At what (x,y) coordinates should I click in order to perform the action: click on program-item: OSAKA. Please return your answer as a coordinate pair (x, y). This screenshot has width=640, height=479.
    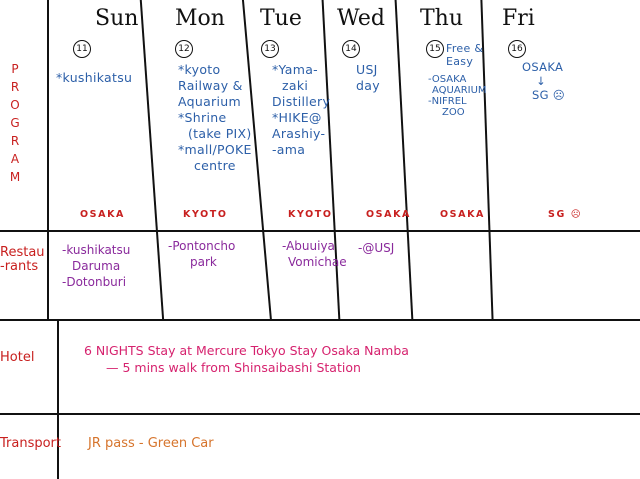
    Looking at the image, I should click on (543, 67).